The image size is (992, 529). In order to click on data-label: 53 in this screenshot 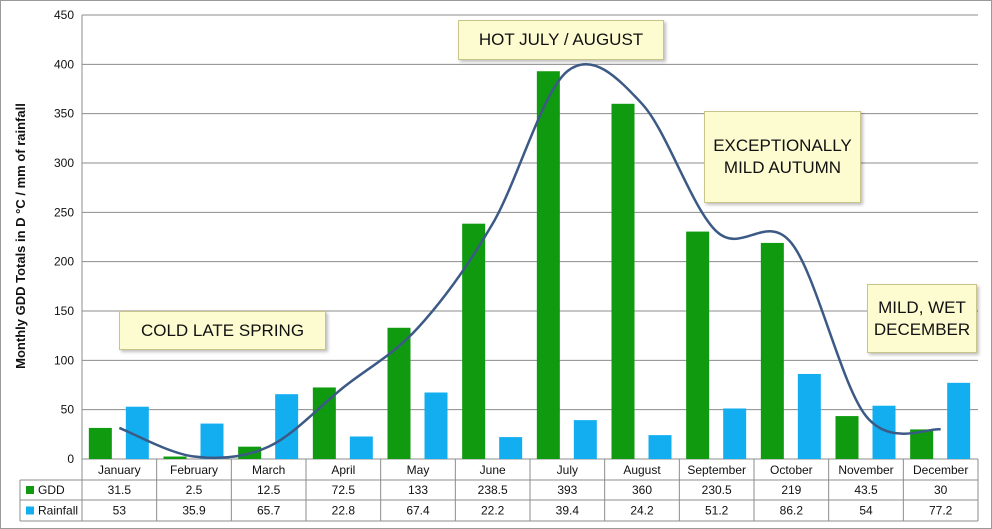, I will do `click(120, 511)`.